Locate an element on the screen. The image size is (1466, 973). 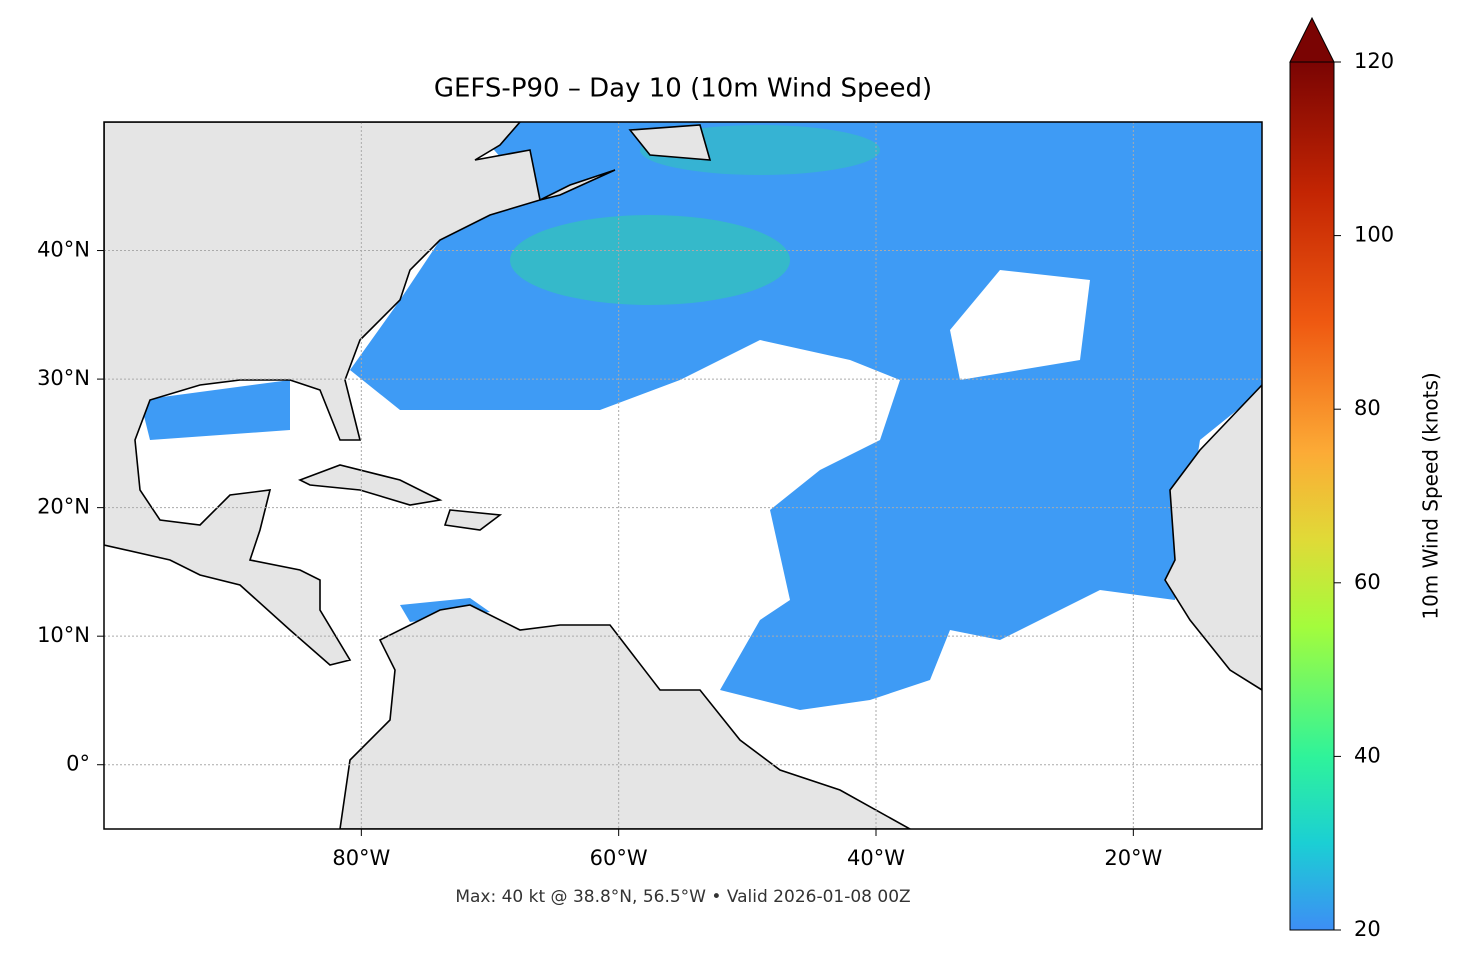
colorbar is located at coordinates (1312, 496).